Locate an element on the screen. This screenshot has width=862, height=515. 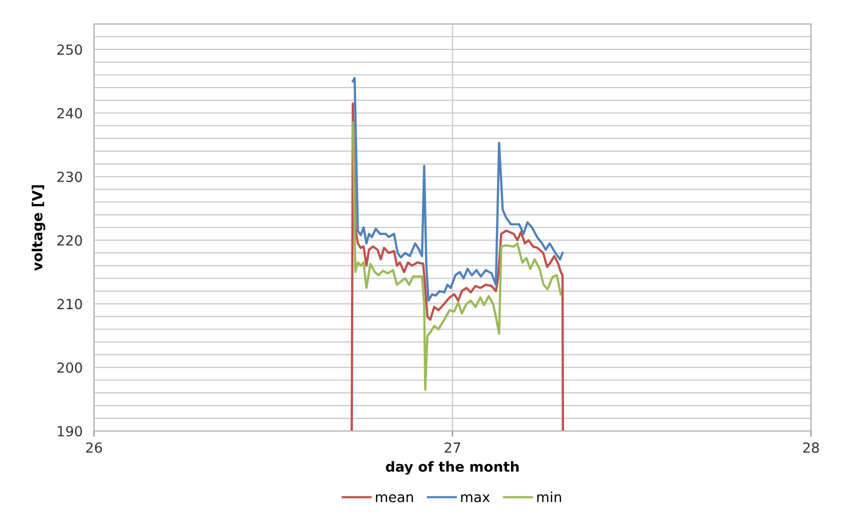
y-tick-label: 230 is located at coordinates (69, 177).